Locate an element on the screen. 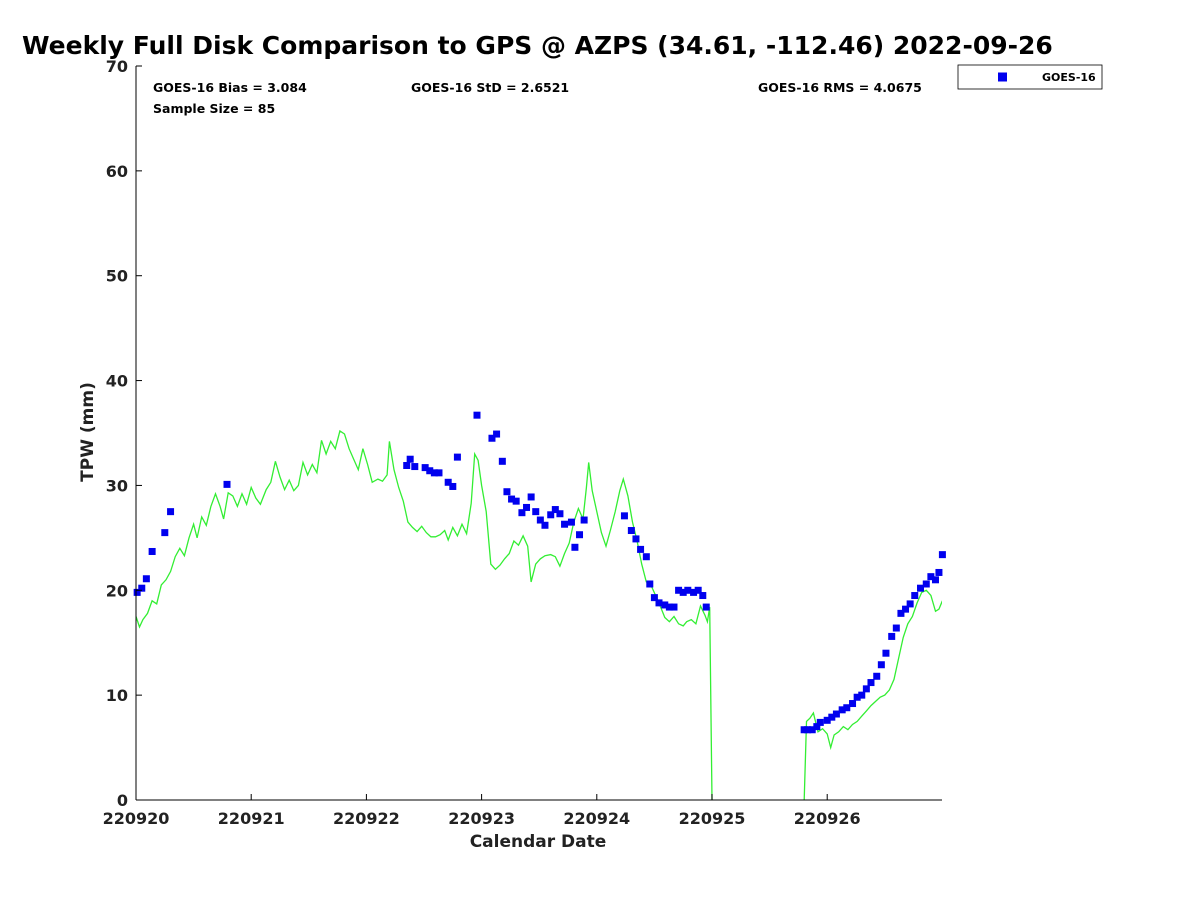 This screenshot has width=1200, height=900. y-tick-label: 70 is located at coordinates (117, 66).